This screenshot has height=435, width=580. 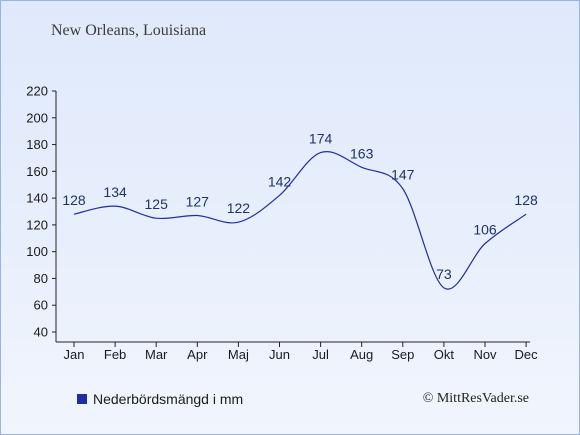 What do you see at coordinates (115, 354) in the screenshot?
I see `x-tick-label: Feb` at bounding box center [115, 354].